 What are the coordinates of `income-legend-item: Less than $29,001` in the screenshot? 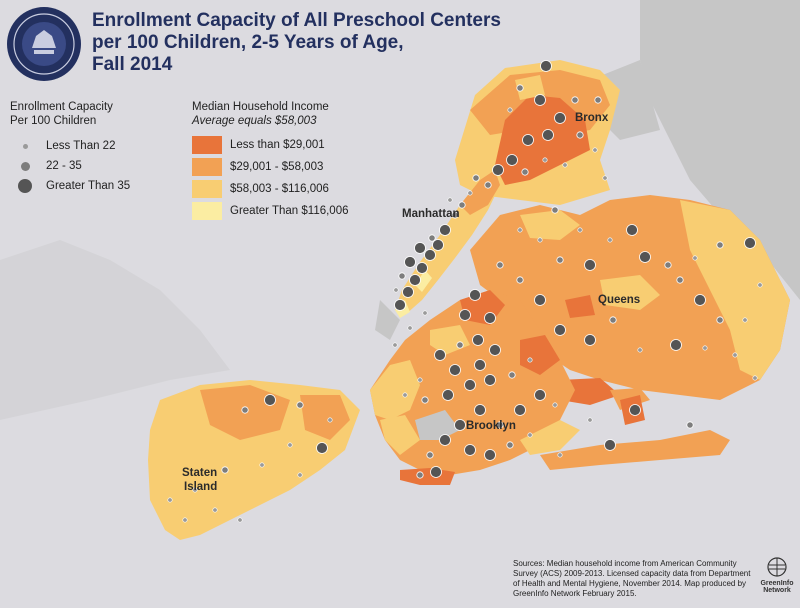 It's located at (270, 145).